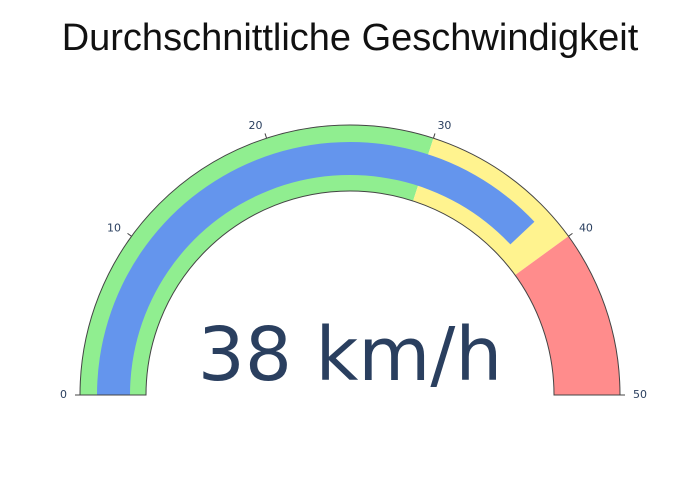 The width and height of the screenshot is (700, 500). I want to click on chart-title: Durchschnittliche Geschwindigkeit, so click(350, 38).